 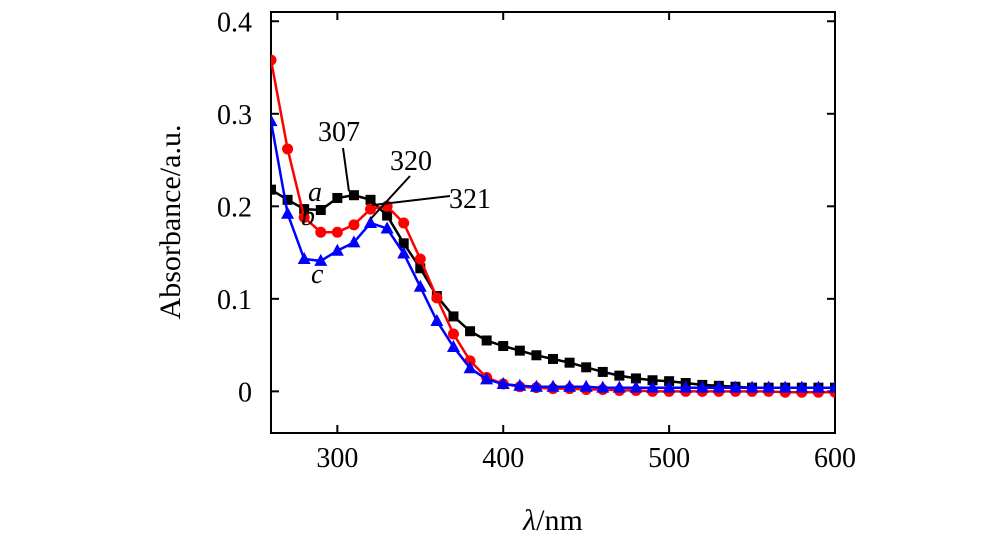 I want to click on annotation-307: 307, so click(x=339, y=132).